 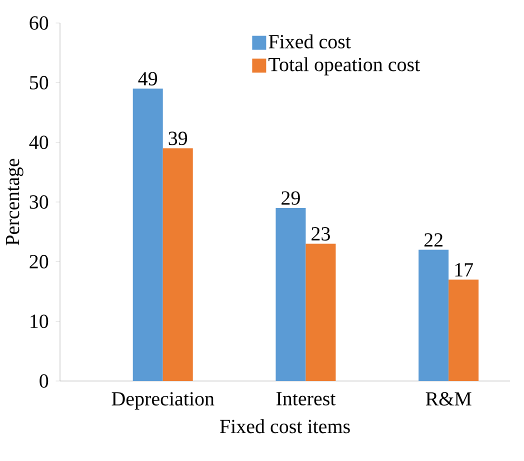 I want to click on y-tick-label: 10, so click(x=39, y=321).